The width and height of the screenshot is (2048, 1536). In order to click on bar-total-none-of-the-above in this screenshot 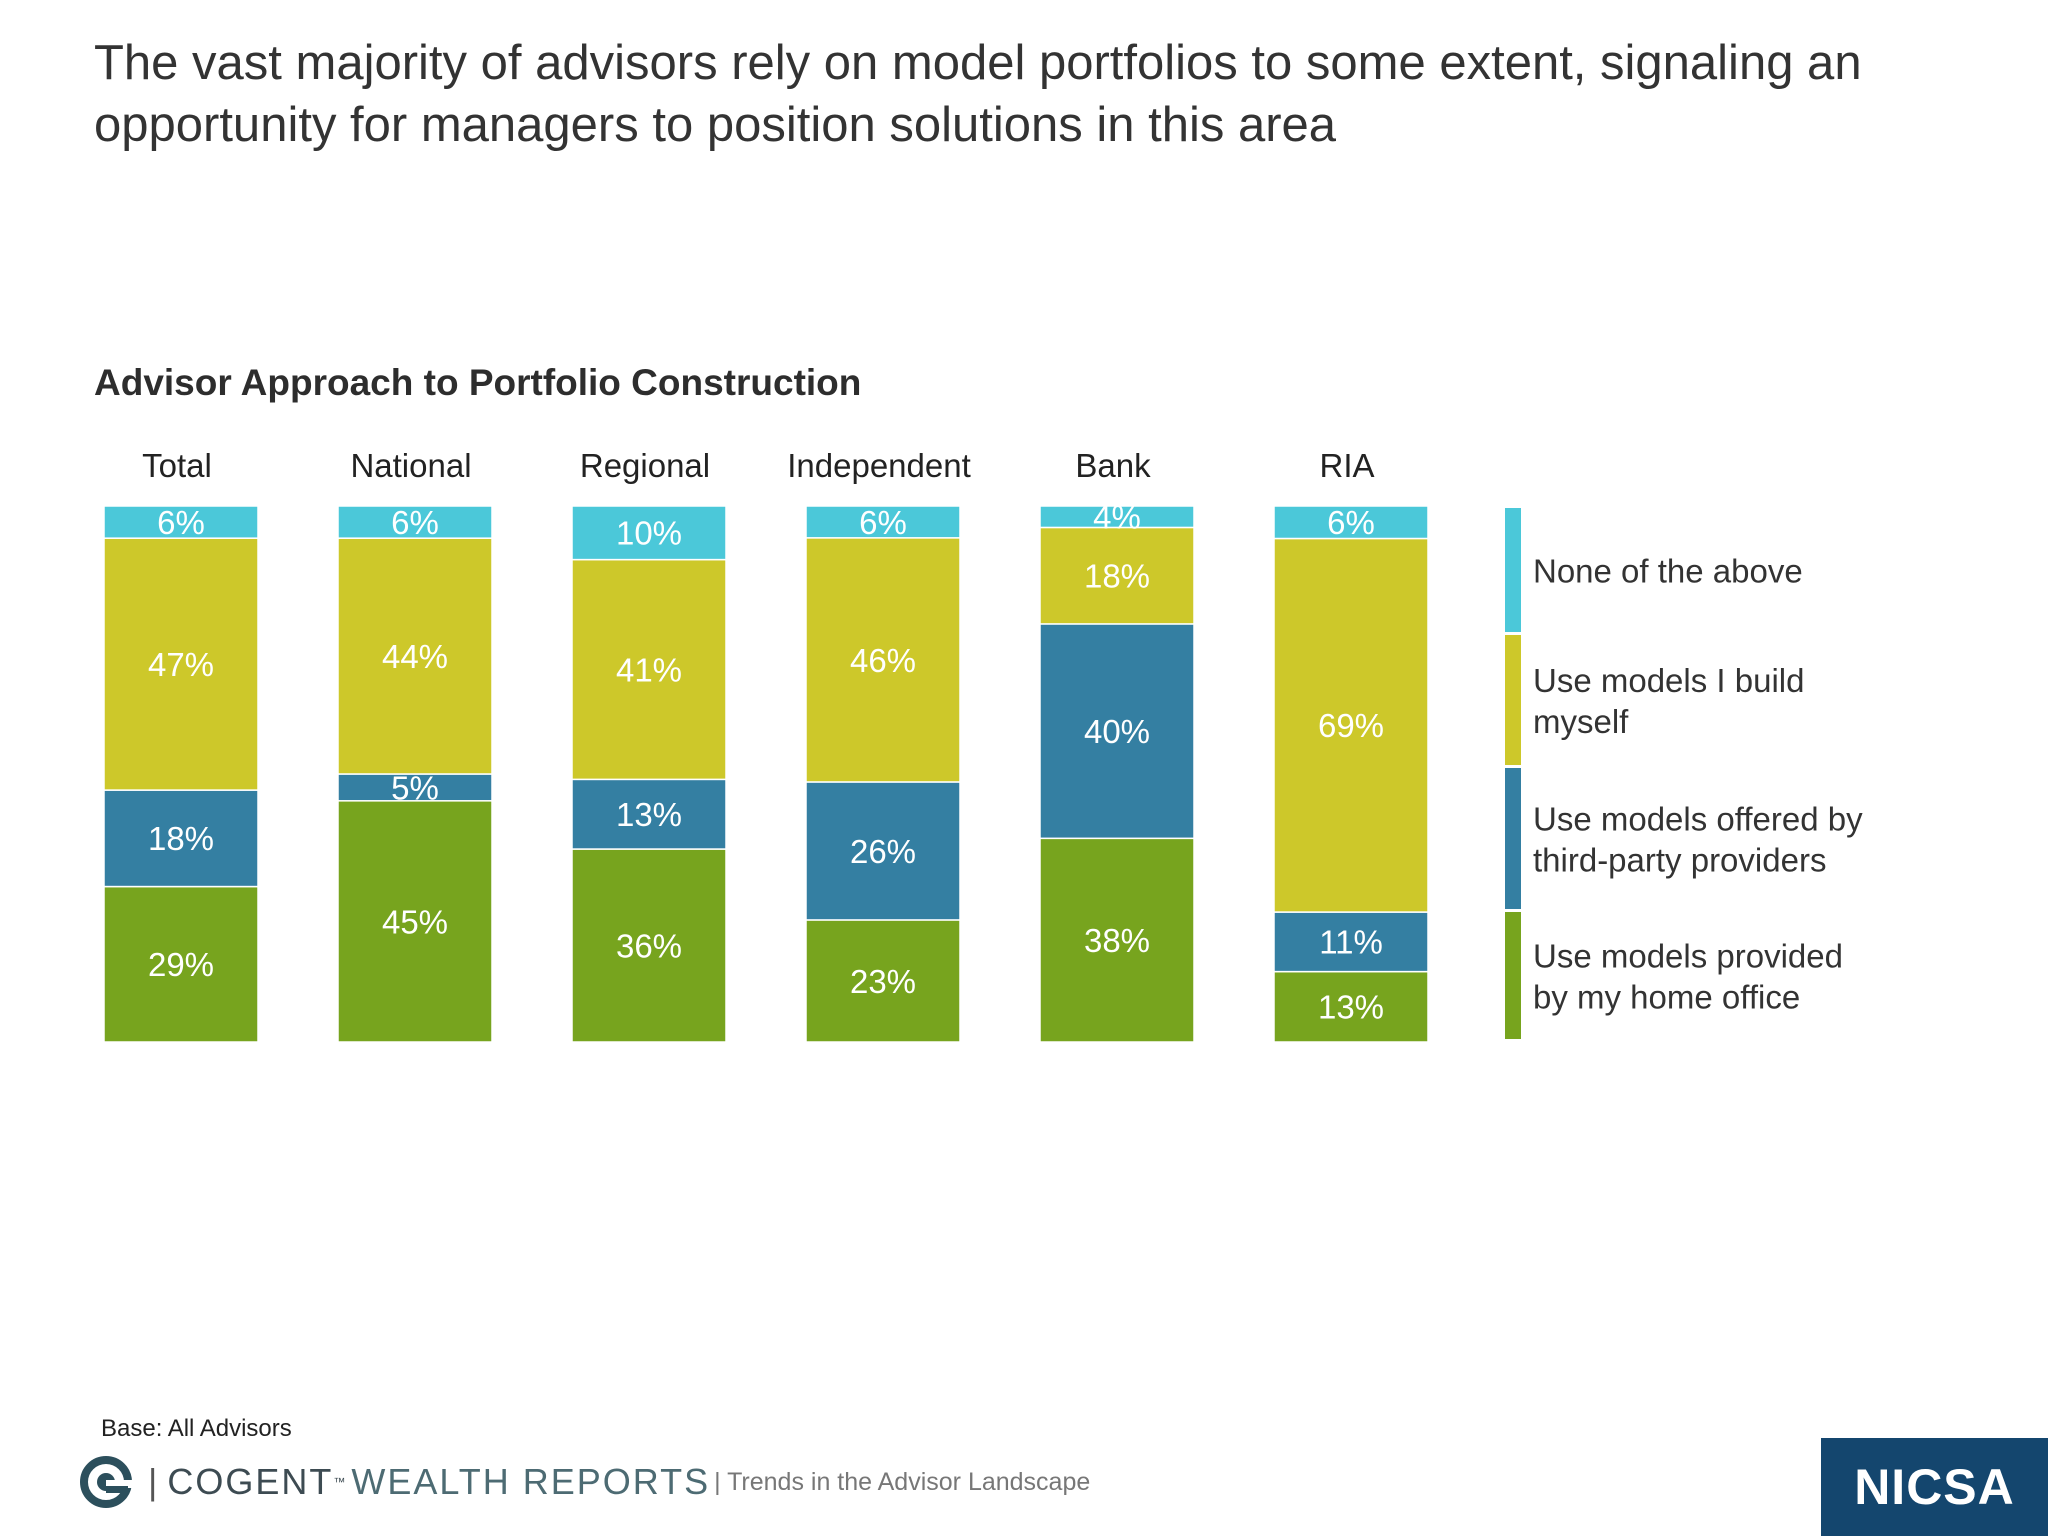, I will do `click(181, 522)`.